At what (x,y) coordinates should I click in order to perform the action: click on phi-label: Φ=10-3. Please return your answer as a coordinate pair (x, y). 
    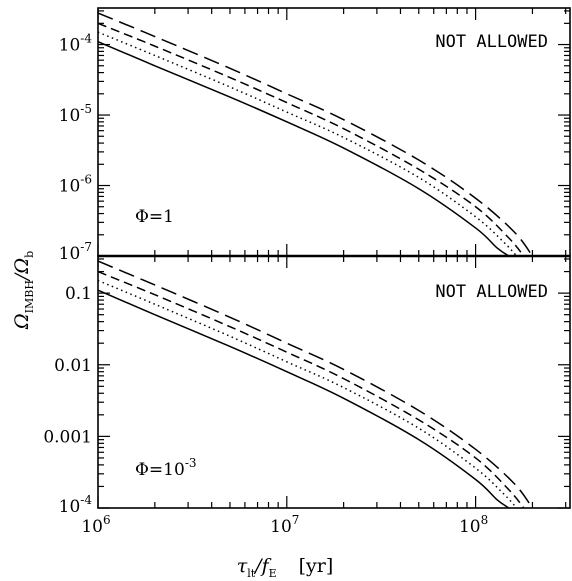
    Looking at the image, I should click on (166, 468).